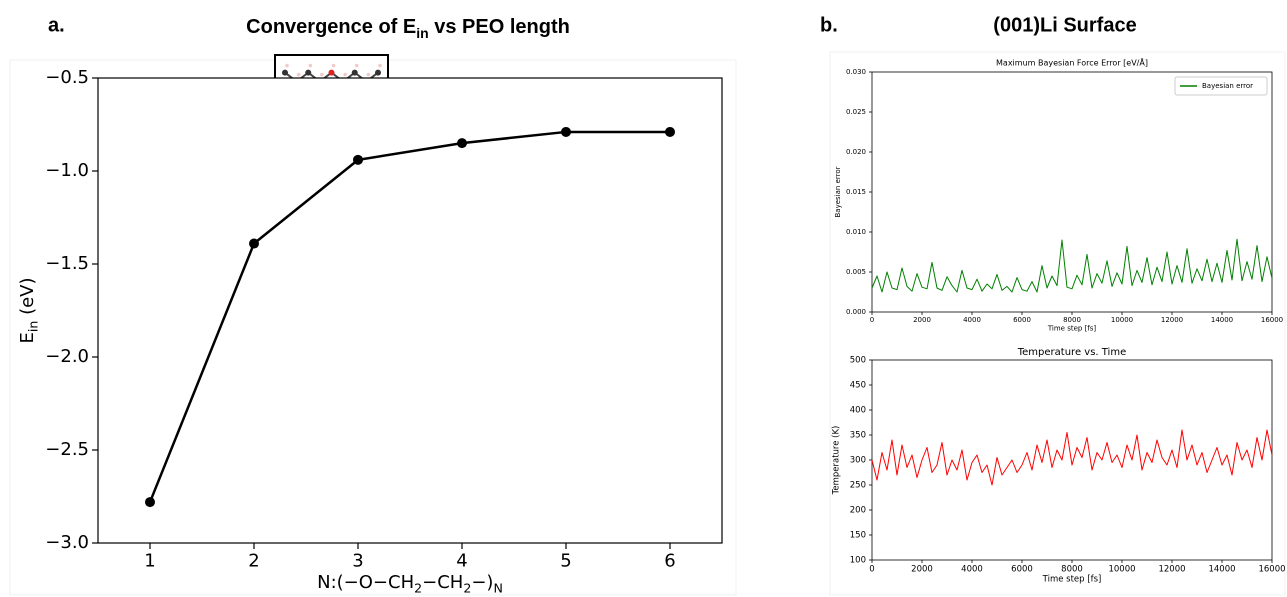  I want to click on chart-title: Maximum Bayesian Force Error [eV/Å], so click(1072, 62).